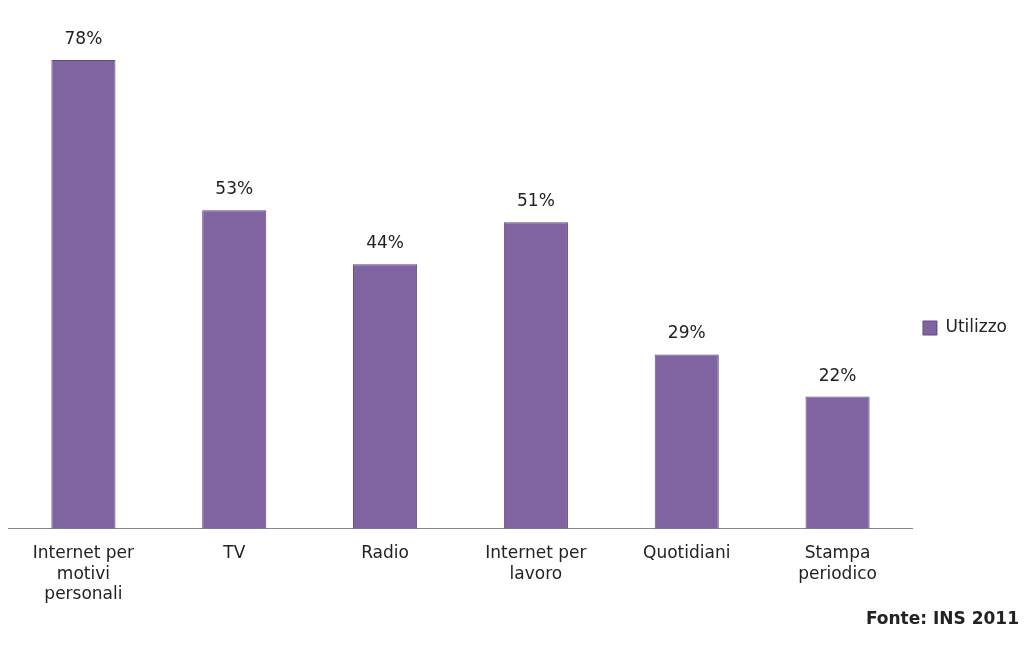 The height and width of the screenshot is (647, 1035). I want to click on data-label: 51%, so click(536, 200).